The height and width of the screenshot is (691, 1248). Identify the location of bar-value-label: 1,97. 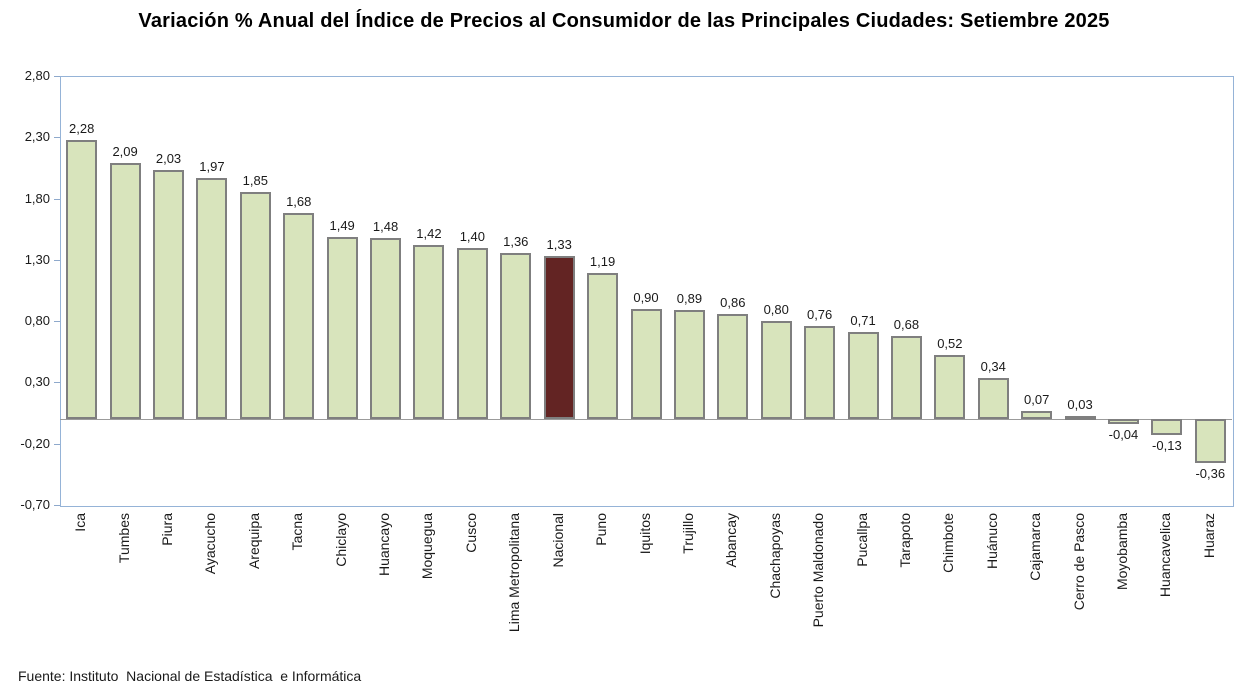
(212, 166).